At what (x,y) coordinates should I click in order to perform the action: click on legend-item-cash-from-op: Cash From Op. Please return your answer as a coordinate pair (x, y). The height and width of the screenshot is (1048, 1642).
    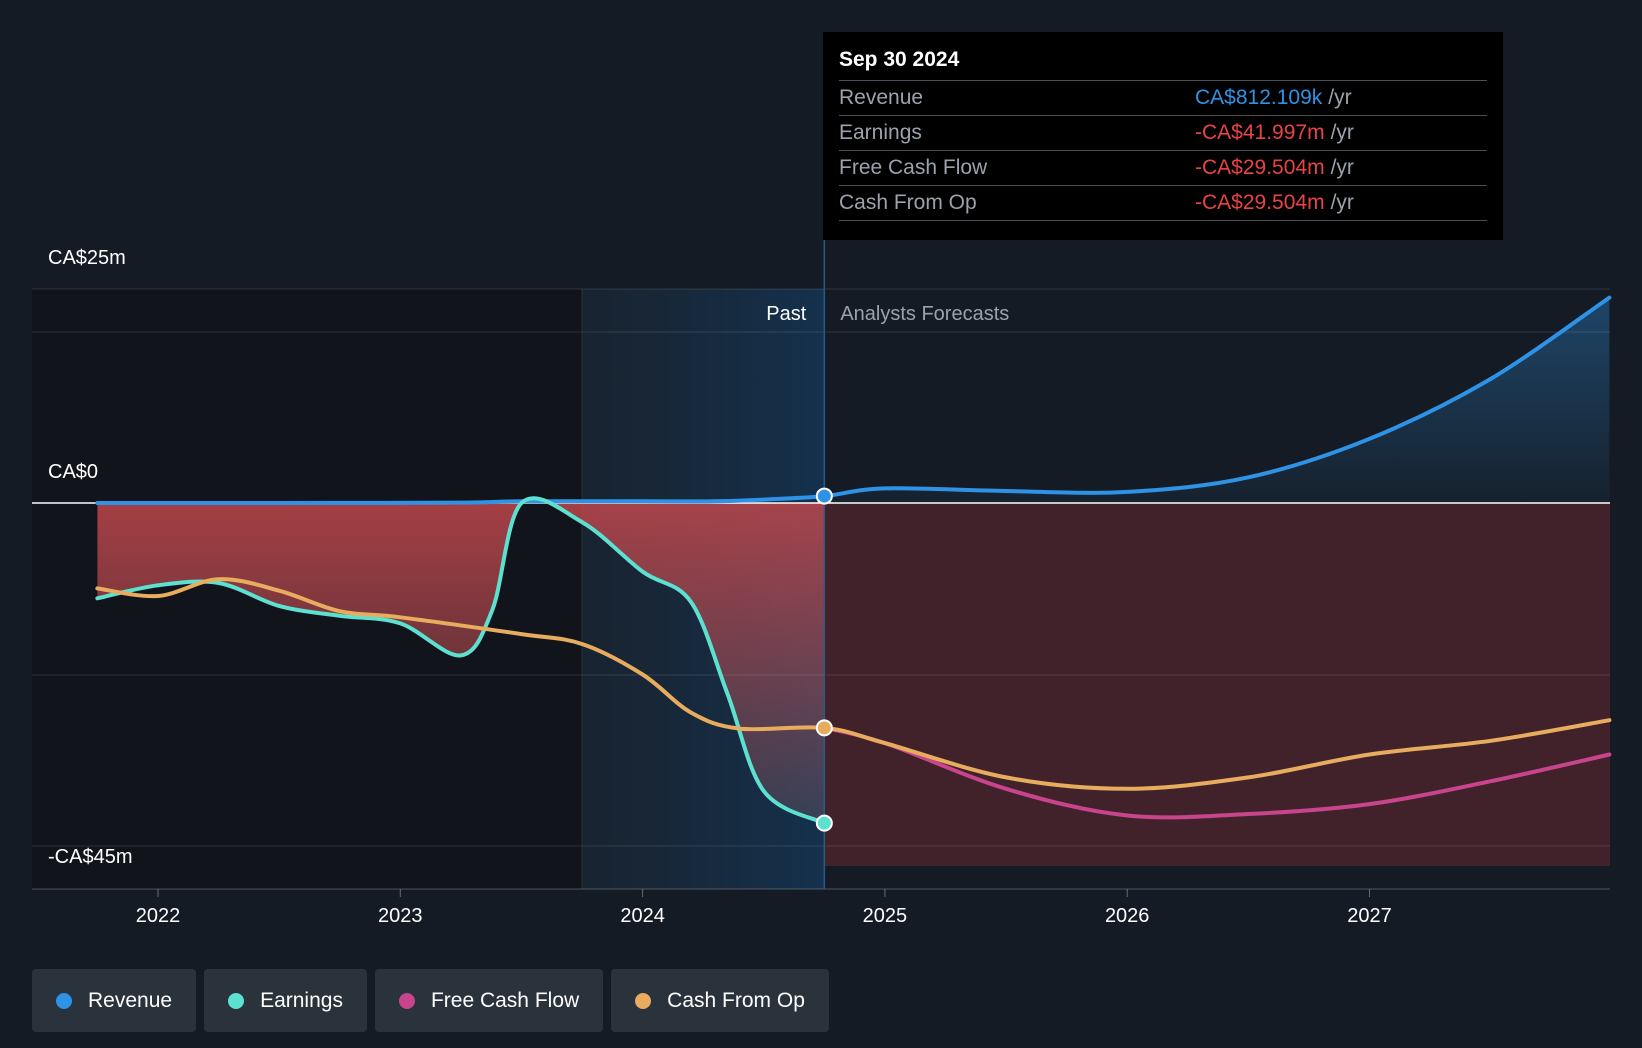
    Looking at the image, I should click on (720, 1000).